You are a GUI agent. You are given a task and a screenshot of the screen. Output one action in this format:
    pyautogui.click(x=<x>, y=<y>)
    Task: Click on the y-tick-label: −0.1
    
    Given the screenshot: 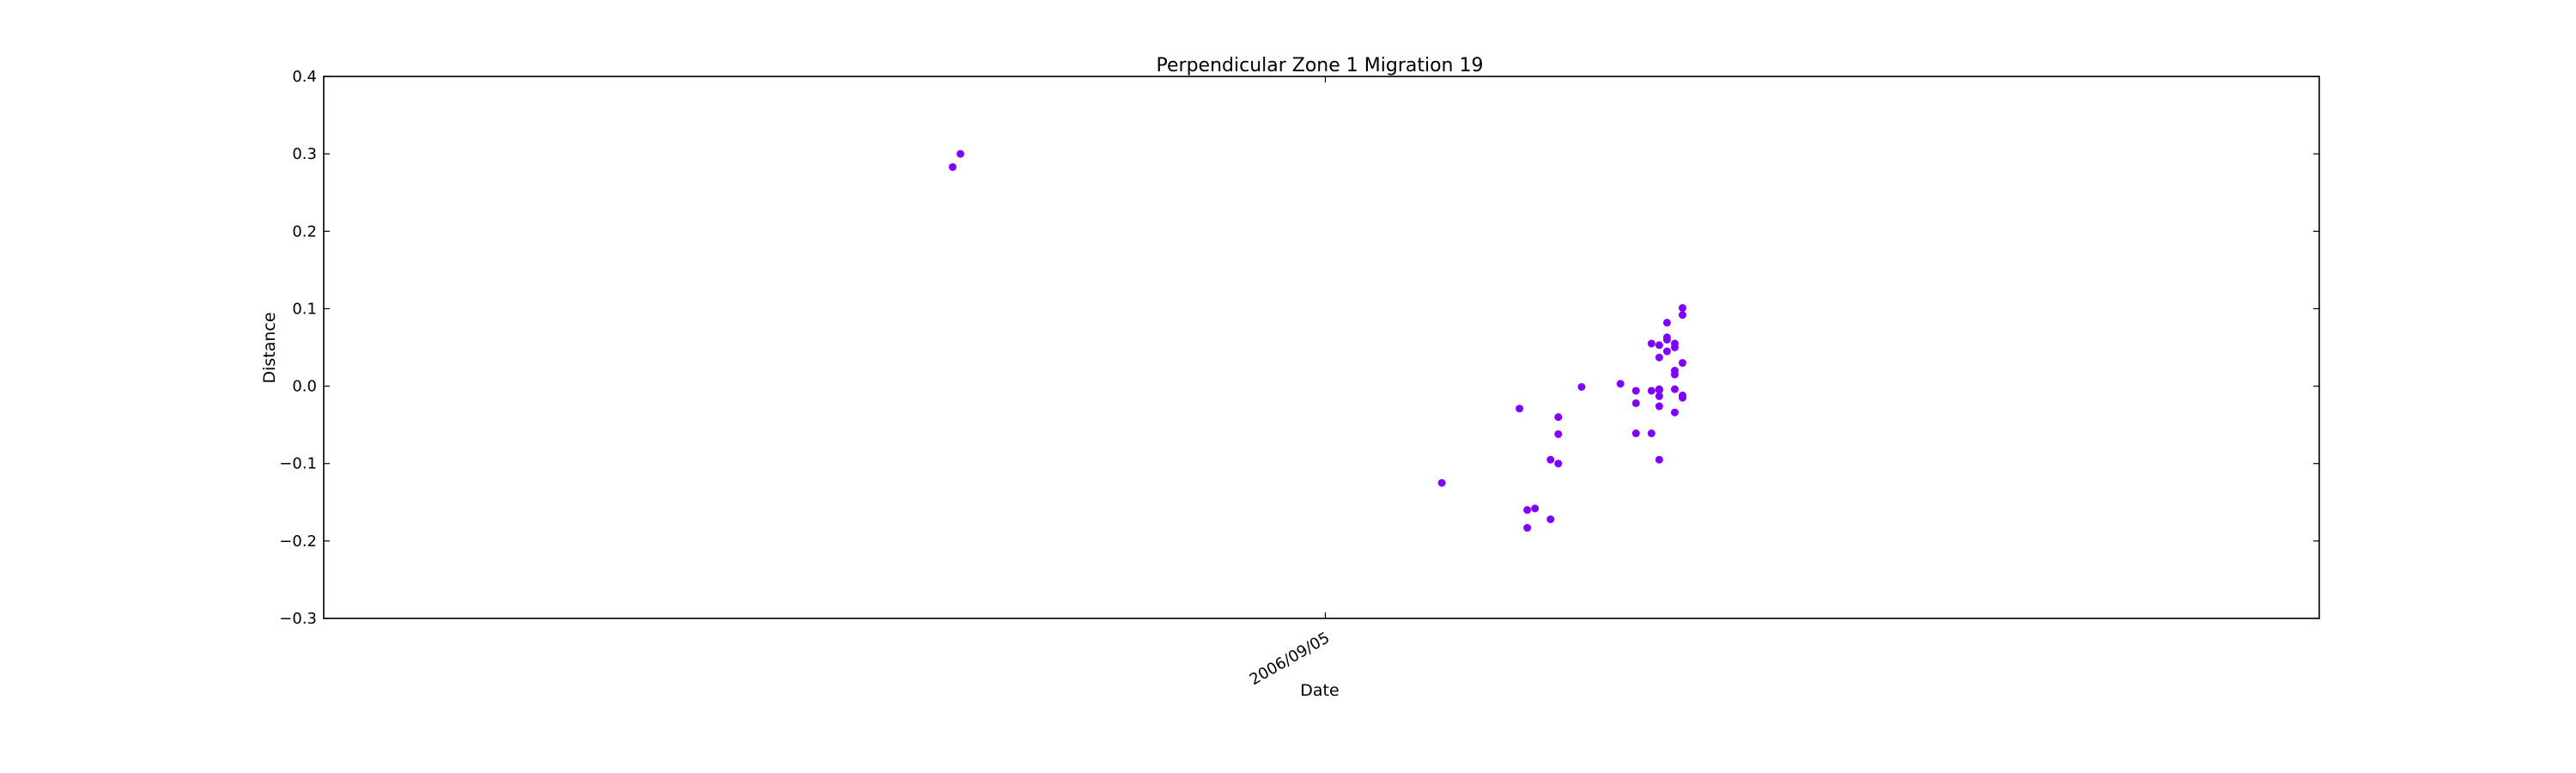 What is the action you would take?
    pyautogui.click(x=298, y=464)
    